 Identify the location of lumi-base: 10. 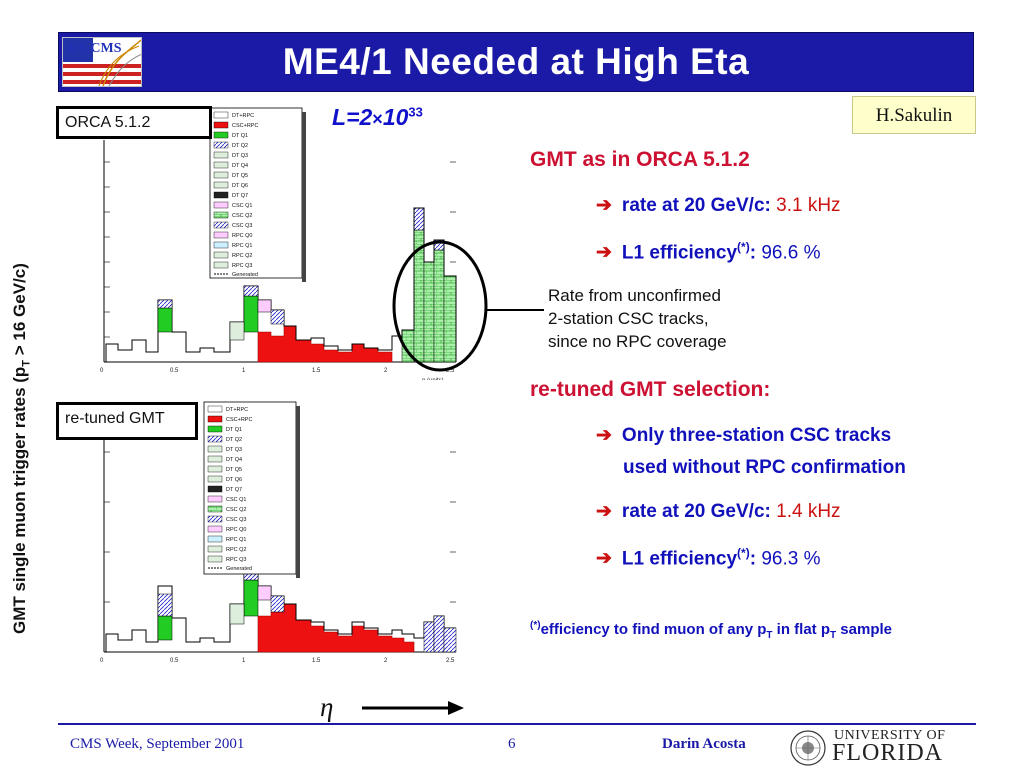
(395, 117).